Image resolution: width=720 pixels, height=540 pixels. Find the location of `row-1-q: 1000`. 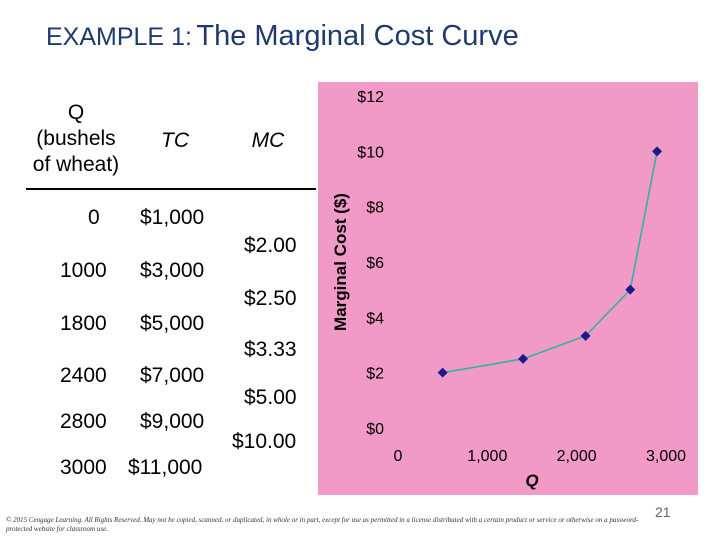

row-1-q: 1000 is located at coordinates (83, 270).